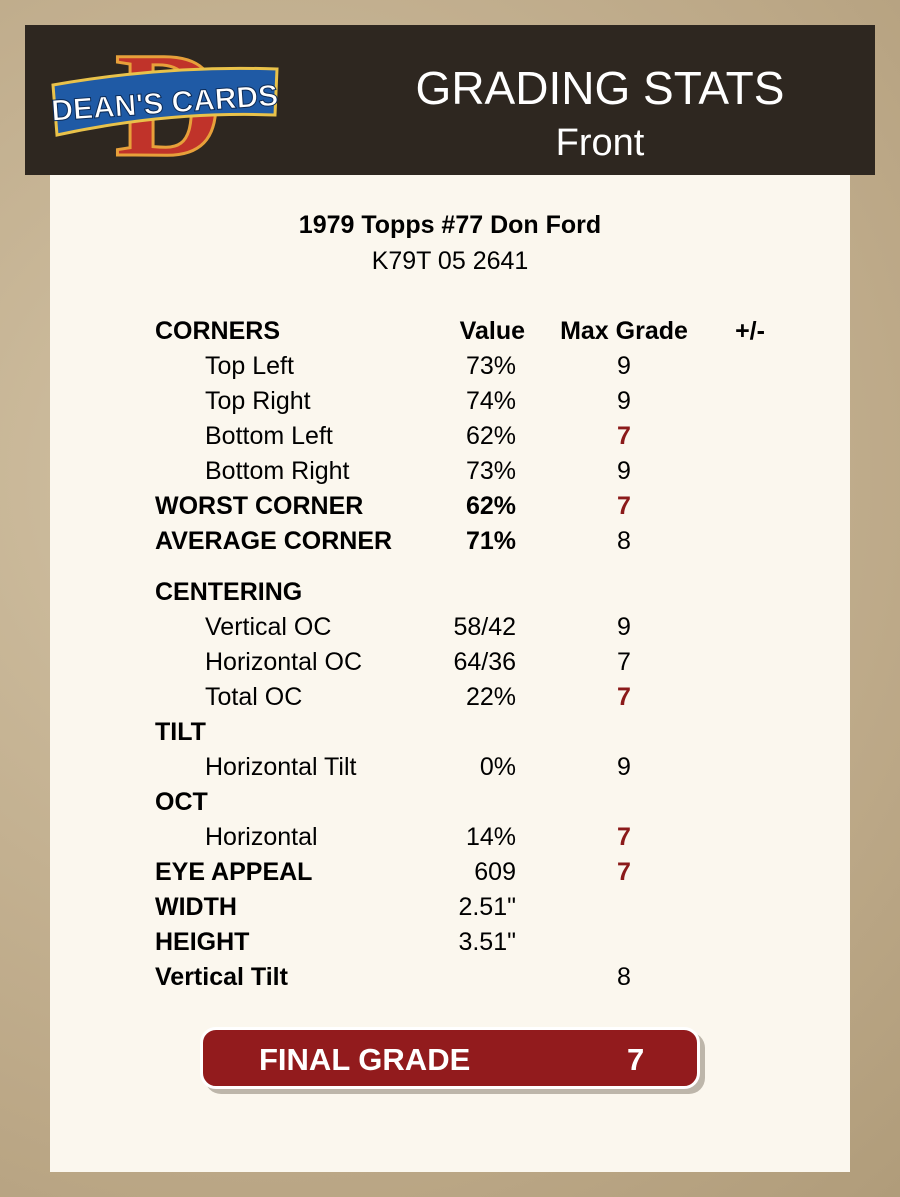 The width and height of the screenshot is (900, 1197). What do you see at coordinates (636, 1059) in the screenshot?
I see `final-value: 7` at bounding box center [636, 1059].